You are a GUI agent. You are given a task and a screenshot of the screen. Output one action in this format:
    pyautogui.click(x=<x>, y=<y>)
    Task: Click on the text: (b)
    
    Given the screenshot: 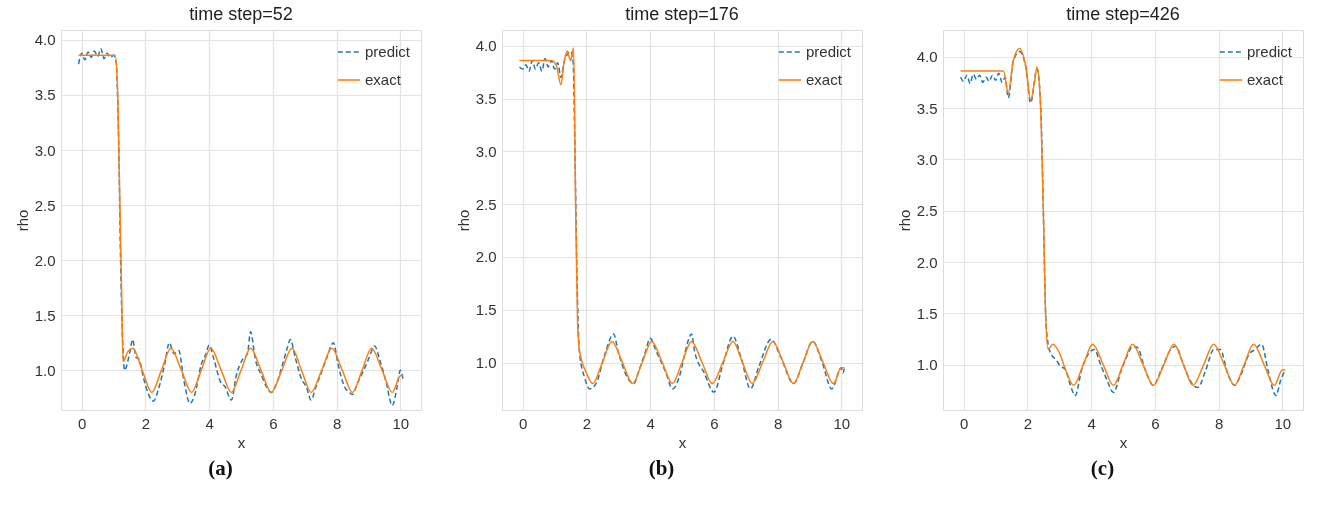 What is the action you would take?
    pyautogui.click(x=661, y=468)
    